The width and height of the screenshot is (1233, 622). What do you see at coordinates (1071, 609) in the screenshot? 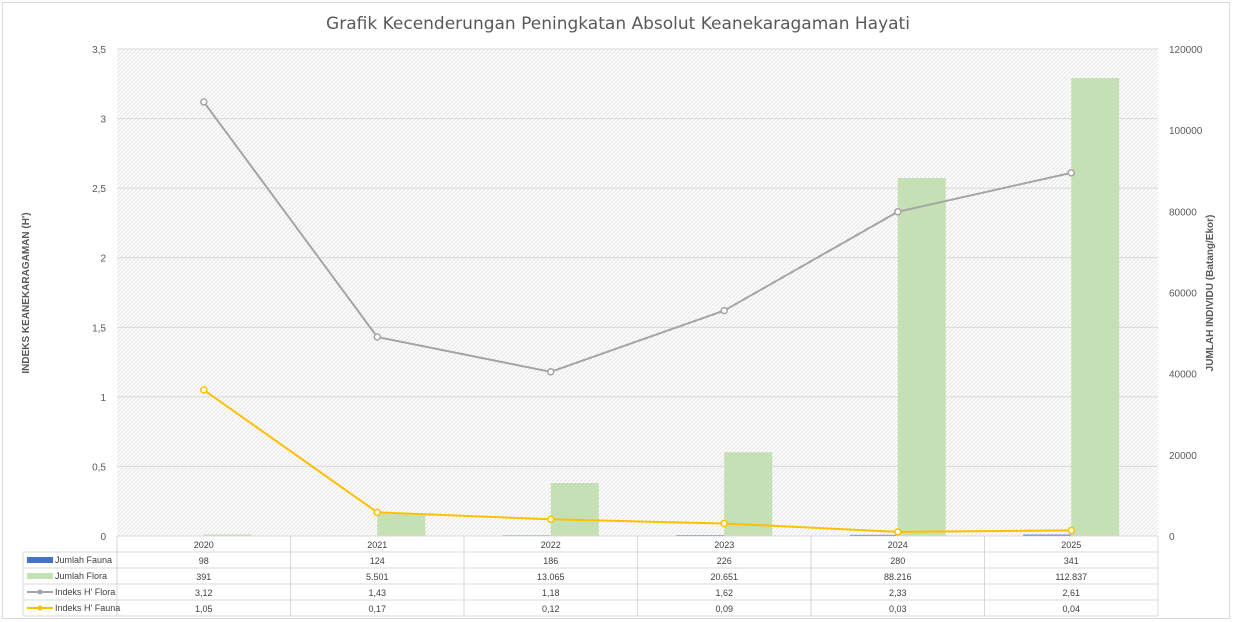
I see `table-cell: 0,04` at bounding box center [1071, 609].